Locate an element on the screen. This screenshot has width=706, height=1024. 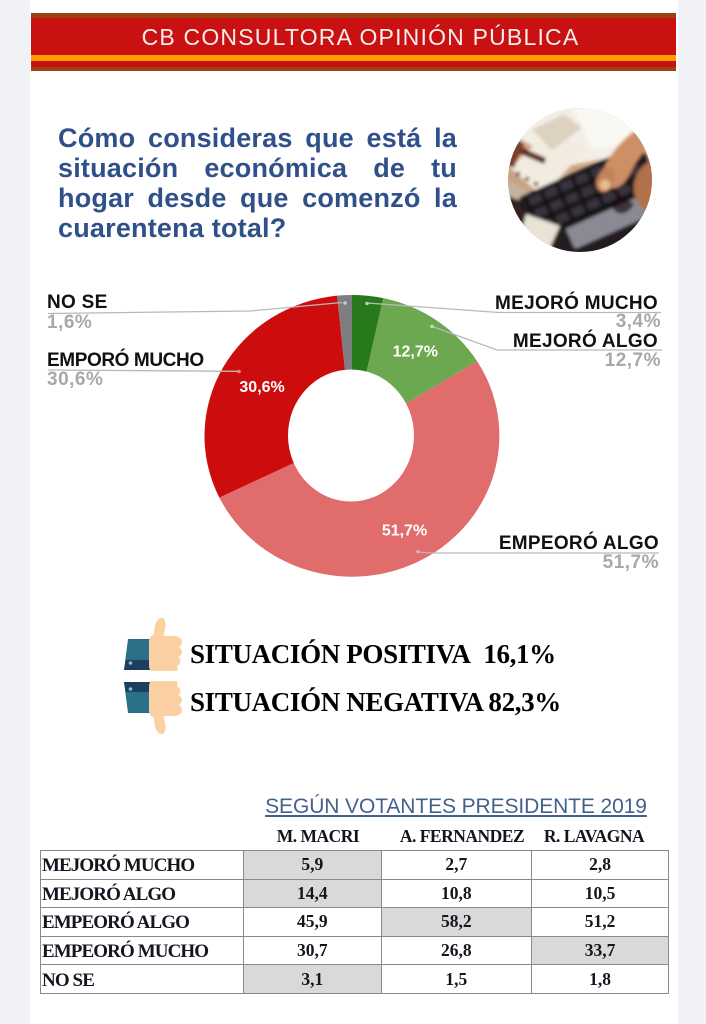
svg-text: 12,7% is located at coordinates (415, 352).